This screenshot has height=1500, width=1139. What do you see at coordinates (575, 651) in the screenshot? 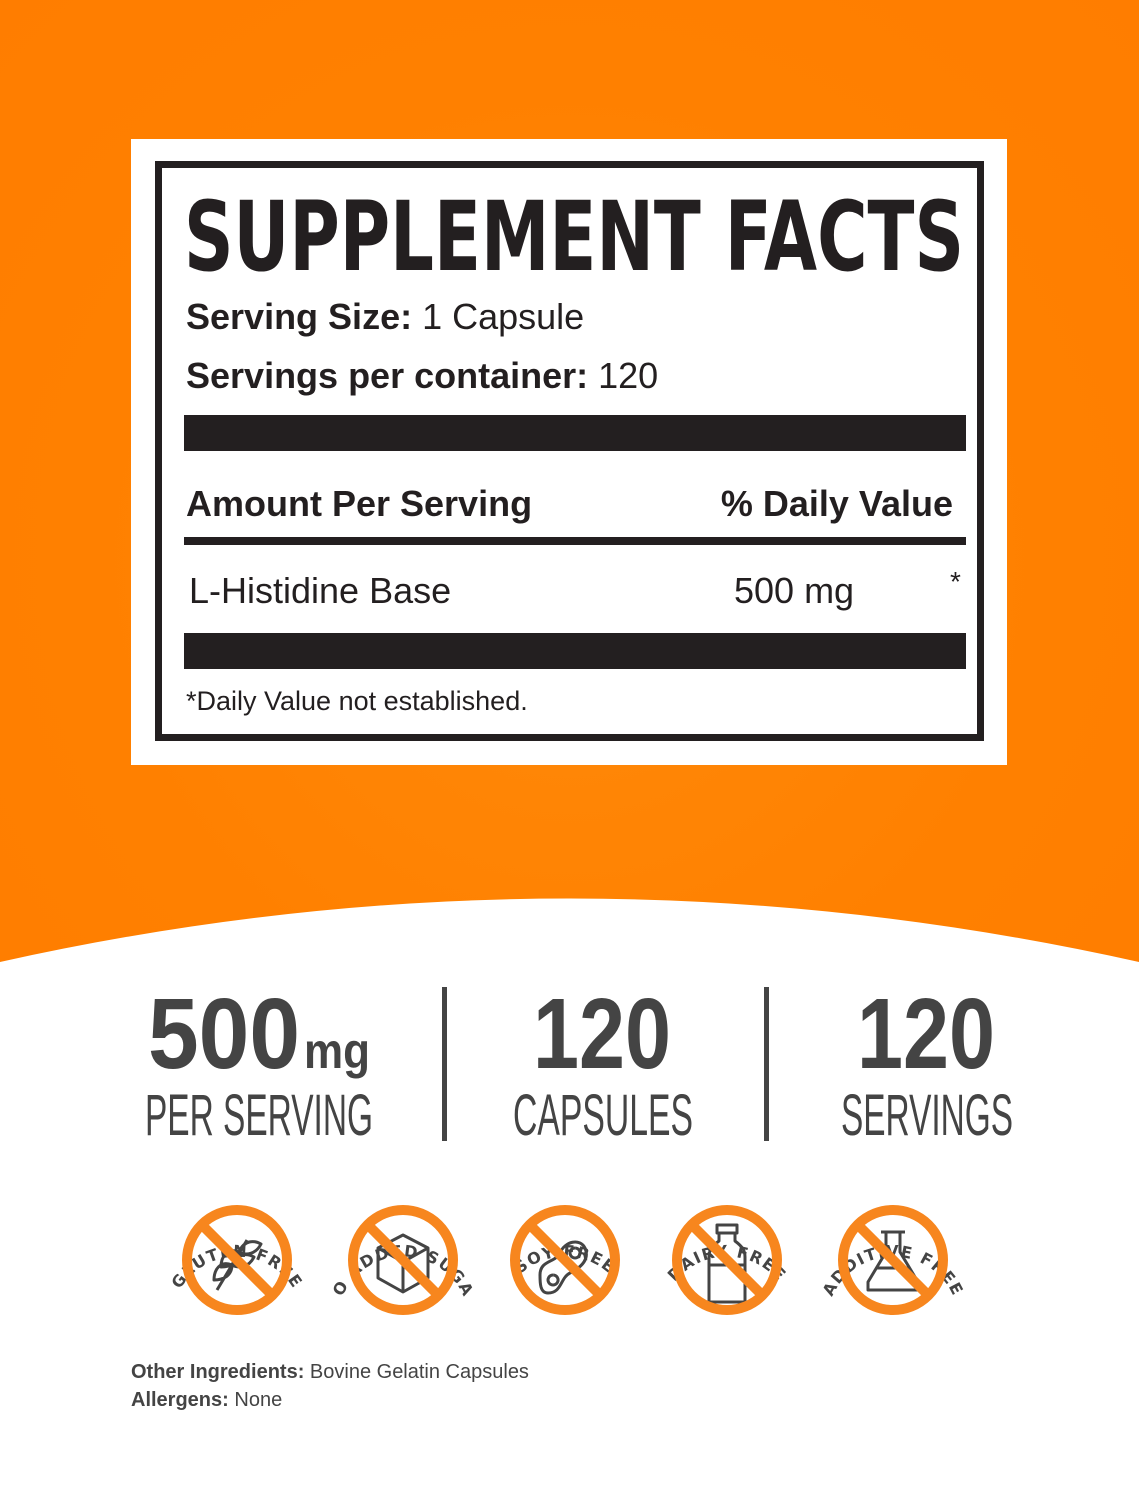
I see `thick-divider-bottom` at bounding box center [575, 651].